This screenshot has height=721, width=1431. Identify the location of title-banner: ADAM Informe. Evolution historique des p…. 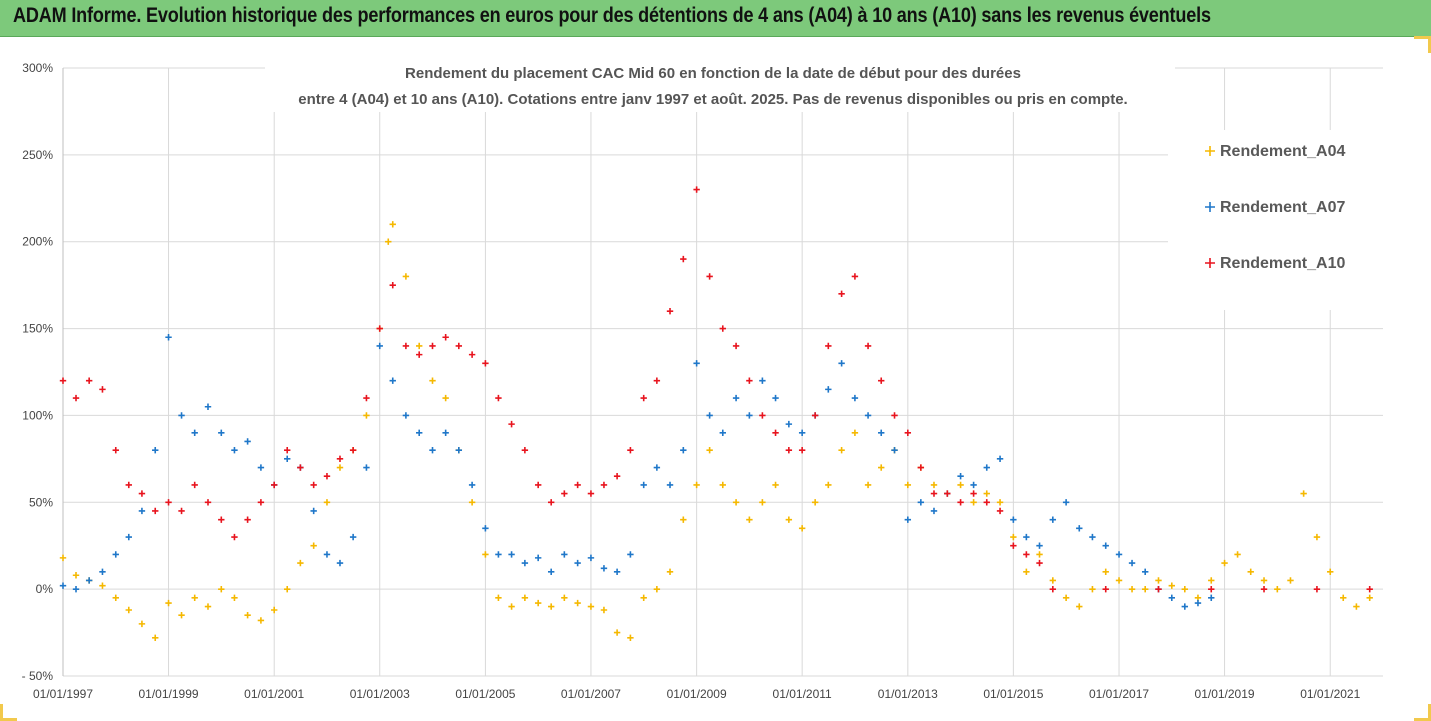
(715, 18).